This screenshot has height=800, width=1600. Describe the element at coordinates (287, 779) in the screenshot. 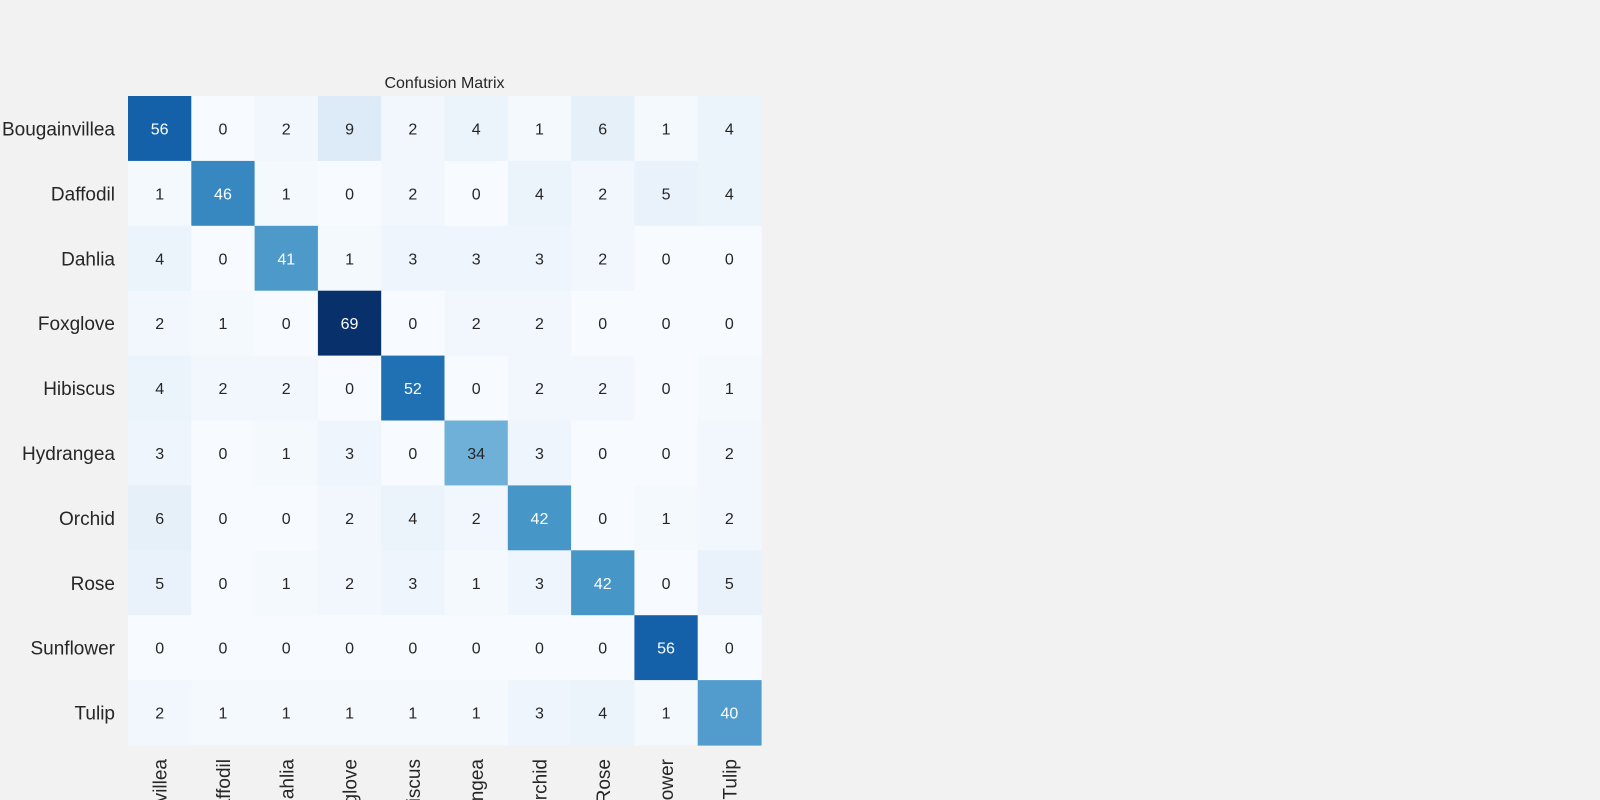

I see `x-tick-label: Dahlia` at that location.